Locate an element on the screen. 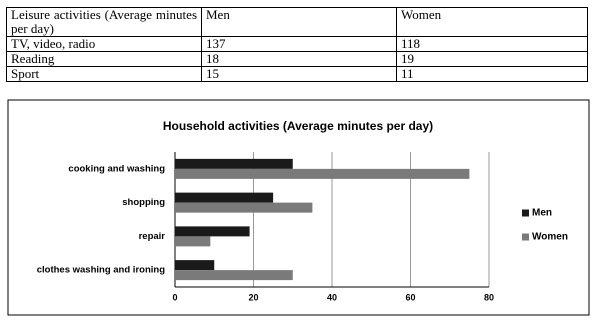 This screenshot has width=599, height=322. legend-label: Women is located at coordinates (550, 237).